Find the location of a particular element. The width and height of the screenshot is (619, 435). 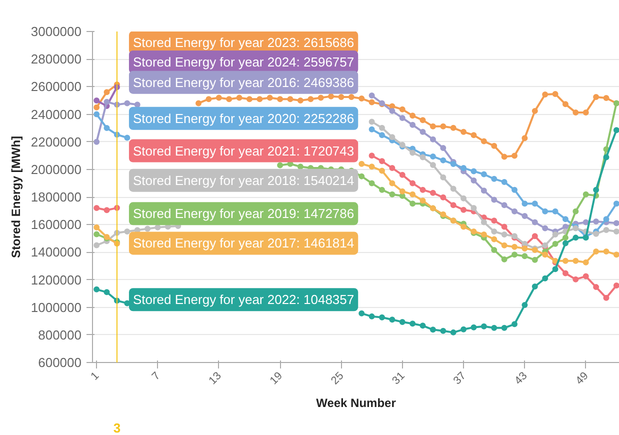

y-tick-label: 1000000 is located at coordinates (56, 307).